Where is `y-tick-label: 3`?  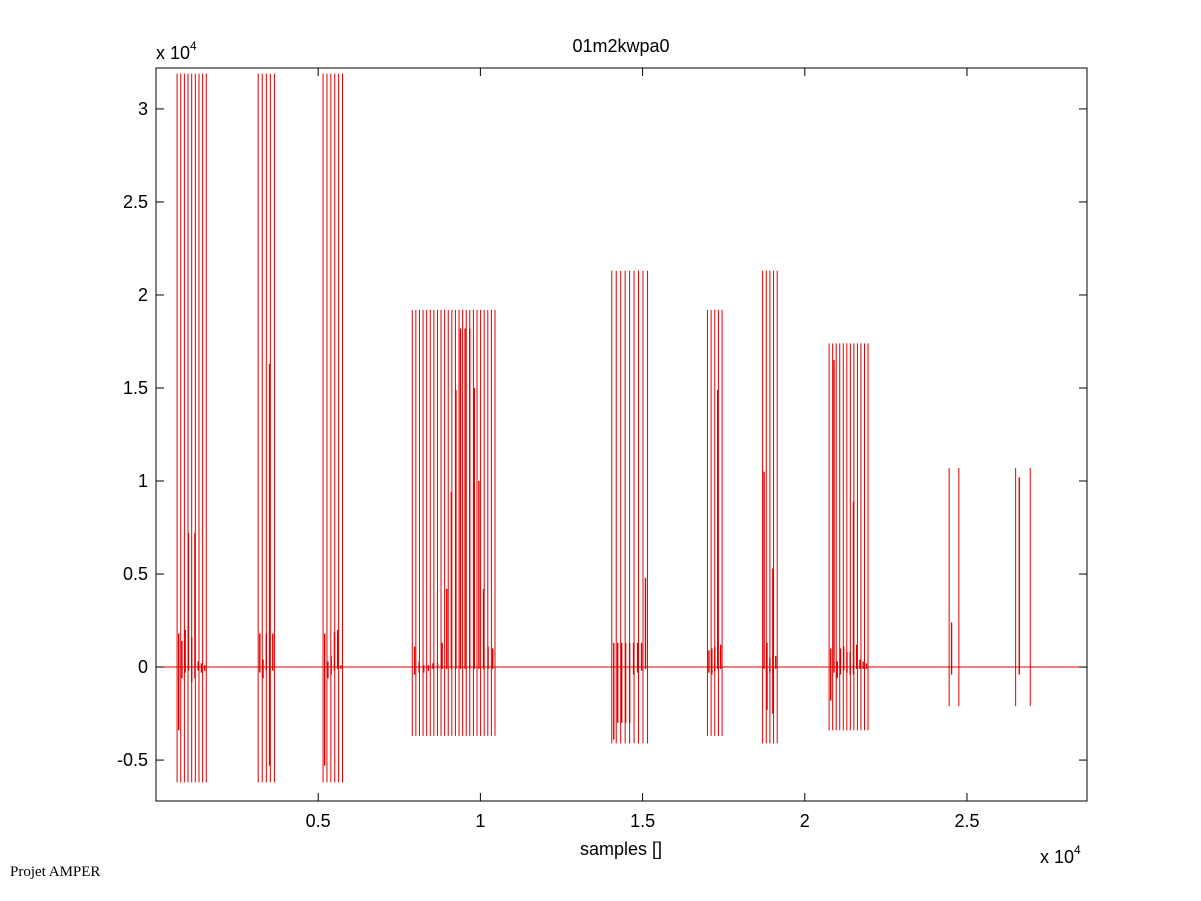
y-tick-label: 3 is located at coordinates (143, 109).